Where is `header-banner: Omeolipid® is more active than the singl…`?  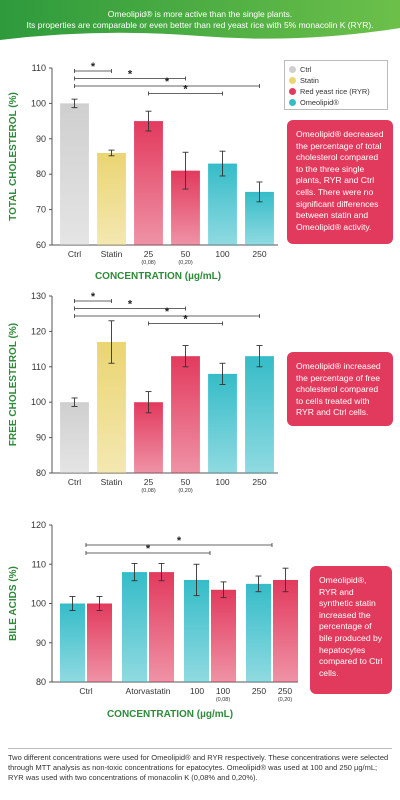
header-banner: Omeolipid® is more active than the singl… is located at coordinates (200, 20).